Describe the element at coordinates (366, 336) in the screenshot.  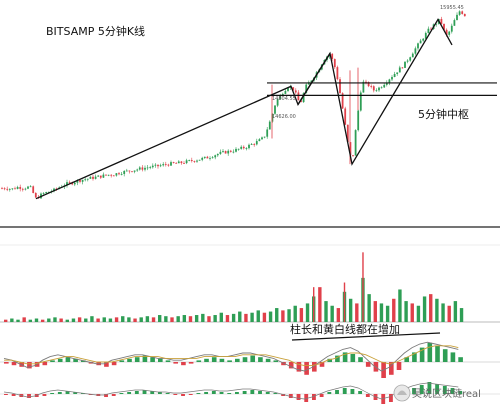
I see `macd-annotation-line` at that location.